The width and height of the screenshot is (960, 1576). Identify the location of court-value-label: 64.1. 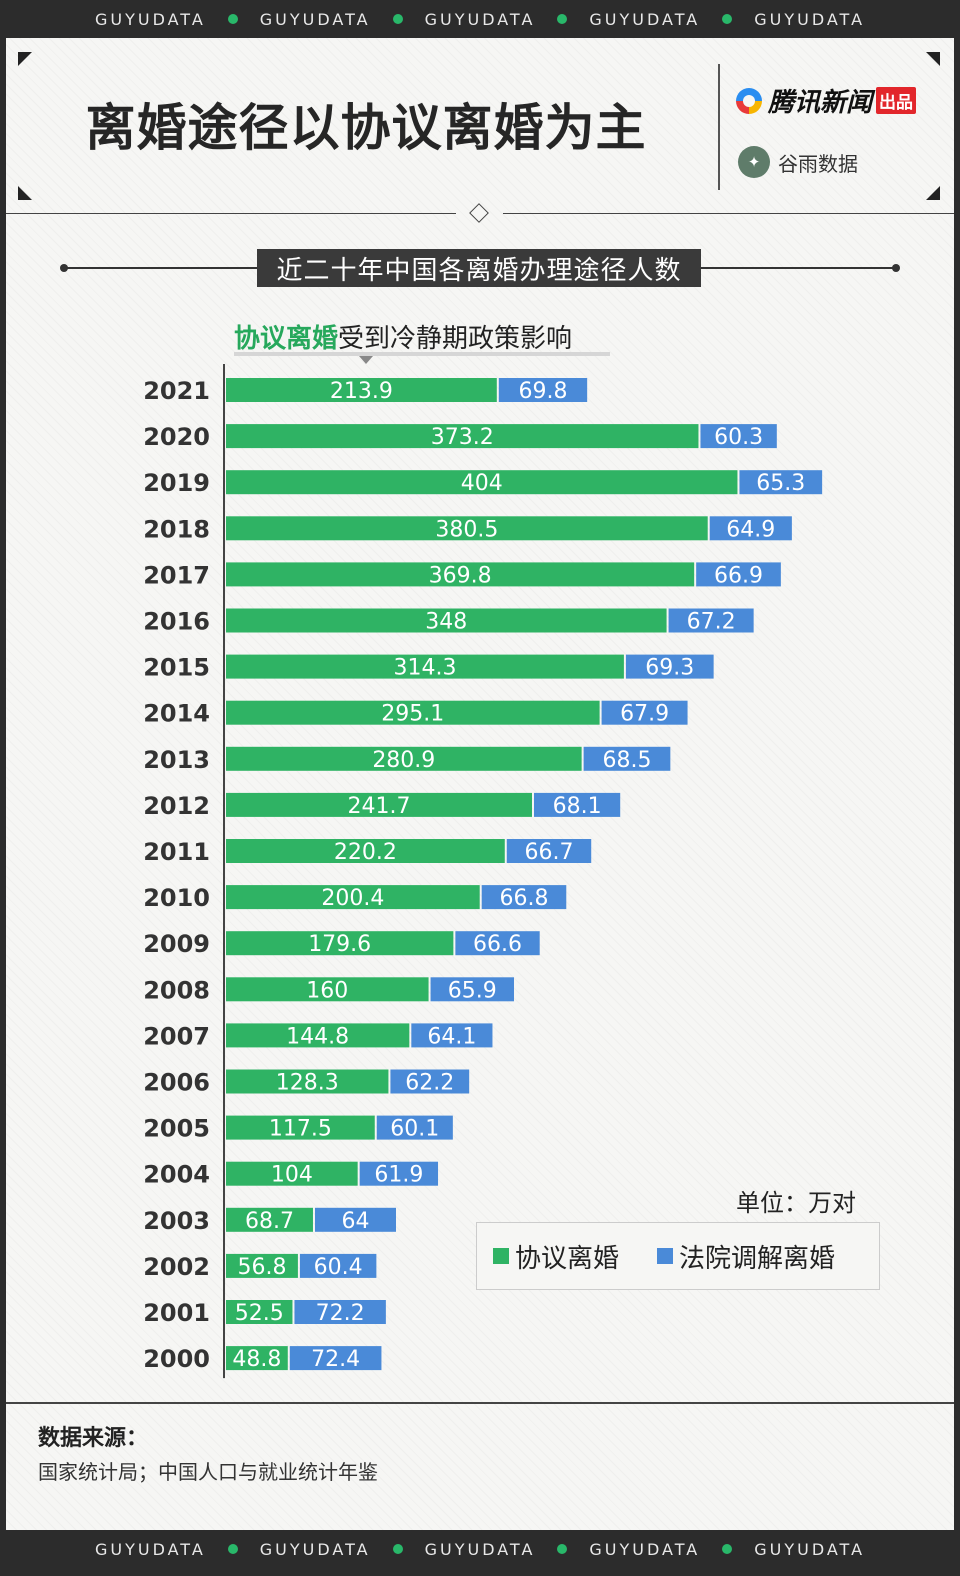
(451, 1036).